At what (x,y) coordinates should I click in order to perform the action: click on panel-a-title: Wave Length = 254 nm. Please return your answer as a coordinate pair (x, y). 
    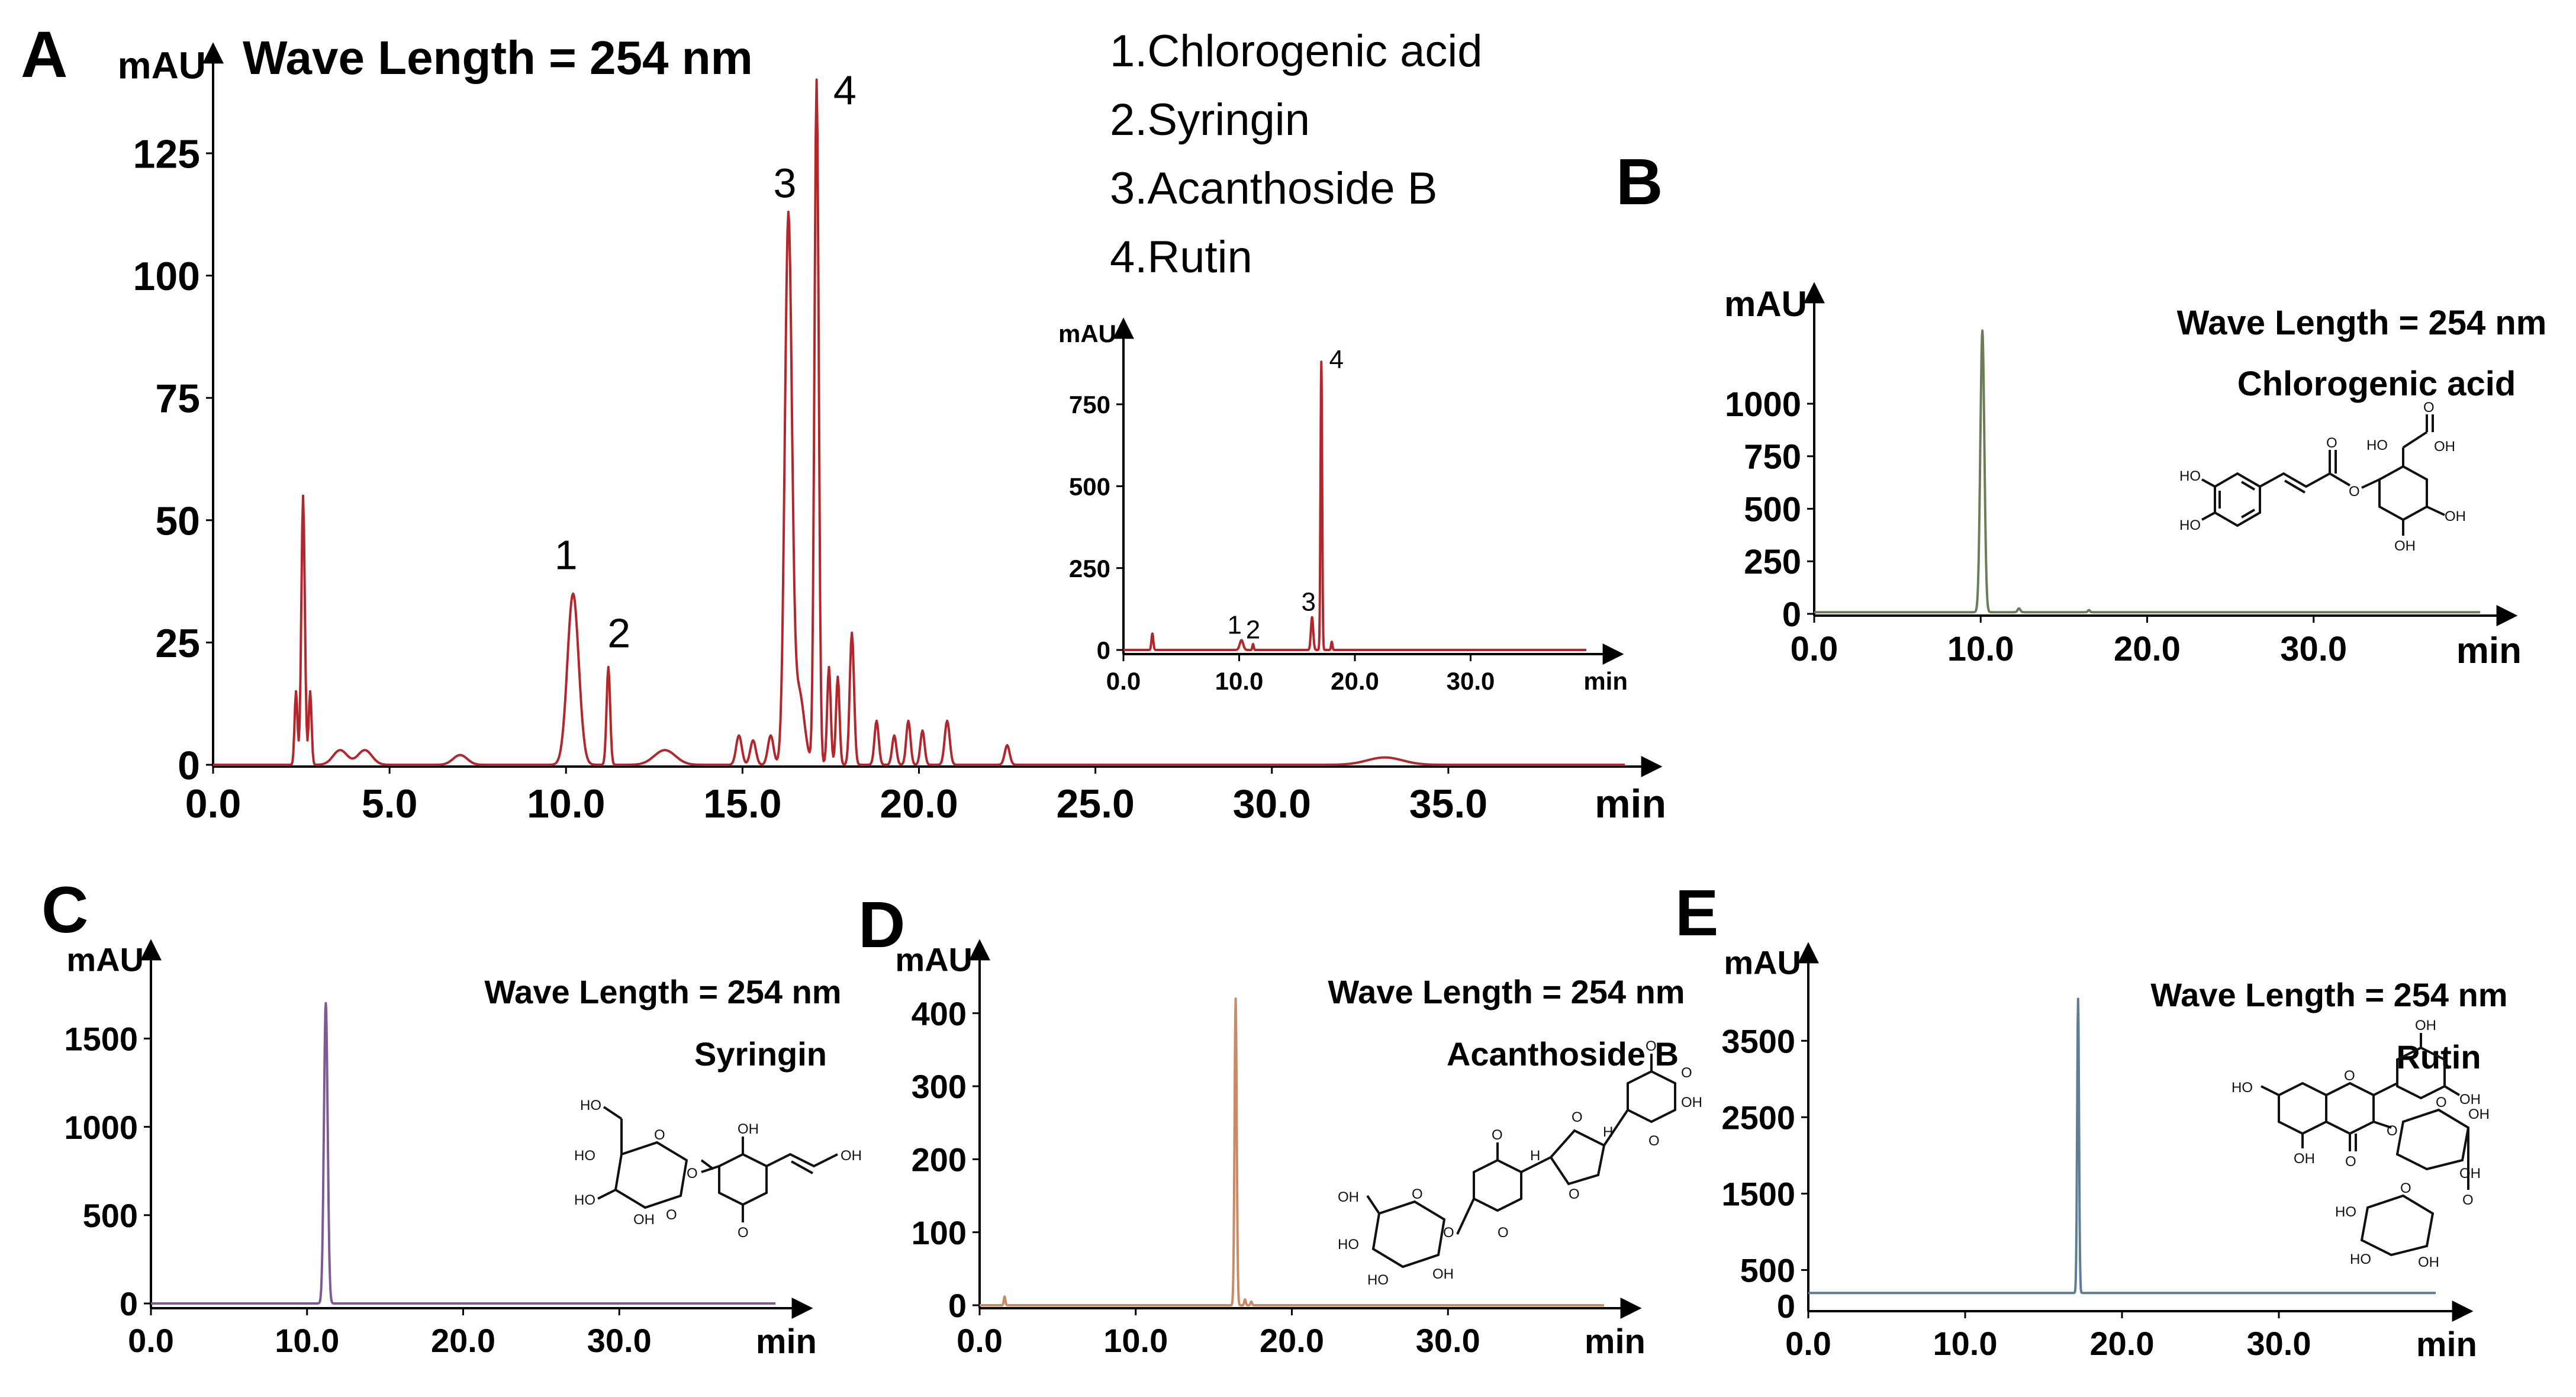
    Looking at the image, I should click on (498, 57).